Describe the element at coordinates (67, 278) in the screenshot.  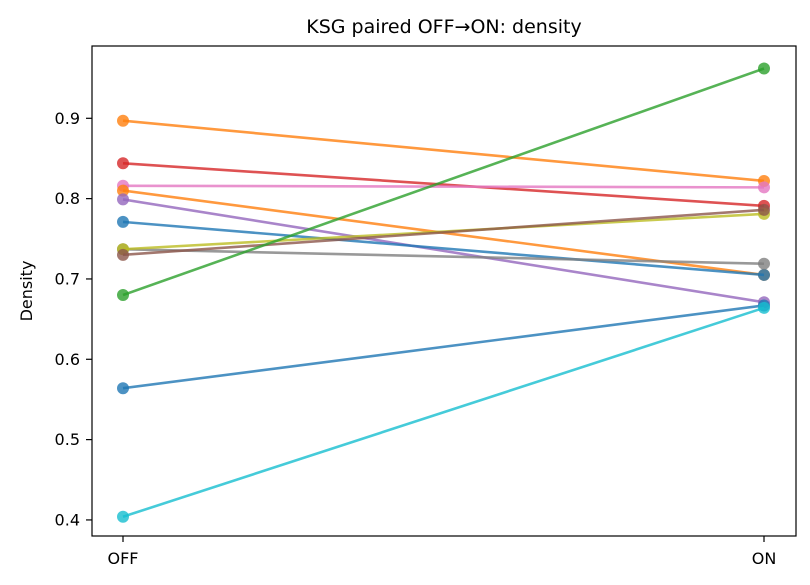
I see `y-tick-label: 0.7` at that location.